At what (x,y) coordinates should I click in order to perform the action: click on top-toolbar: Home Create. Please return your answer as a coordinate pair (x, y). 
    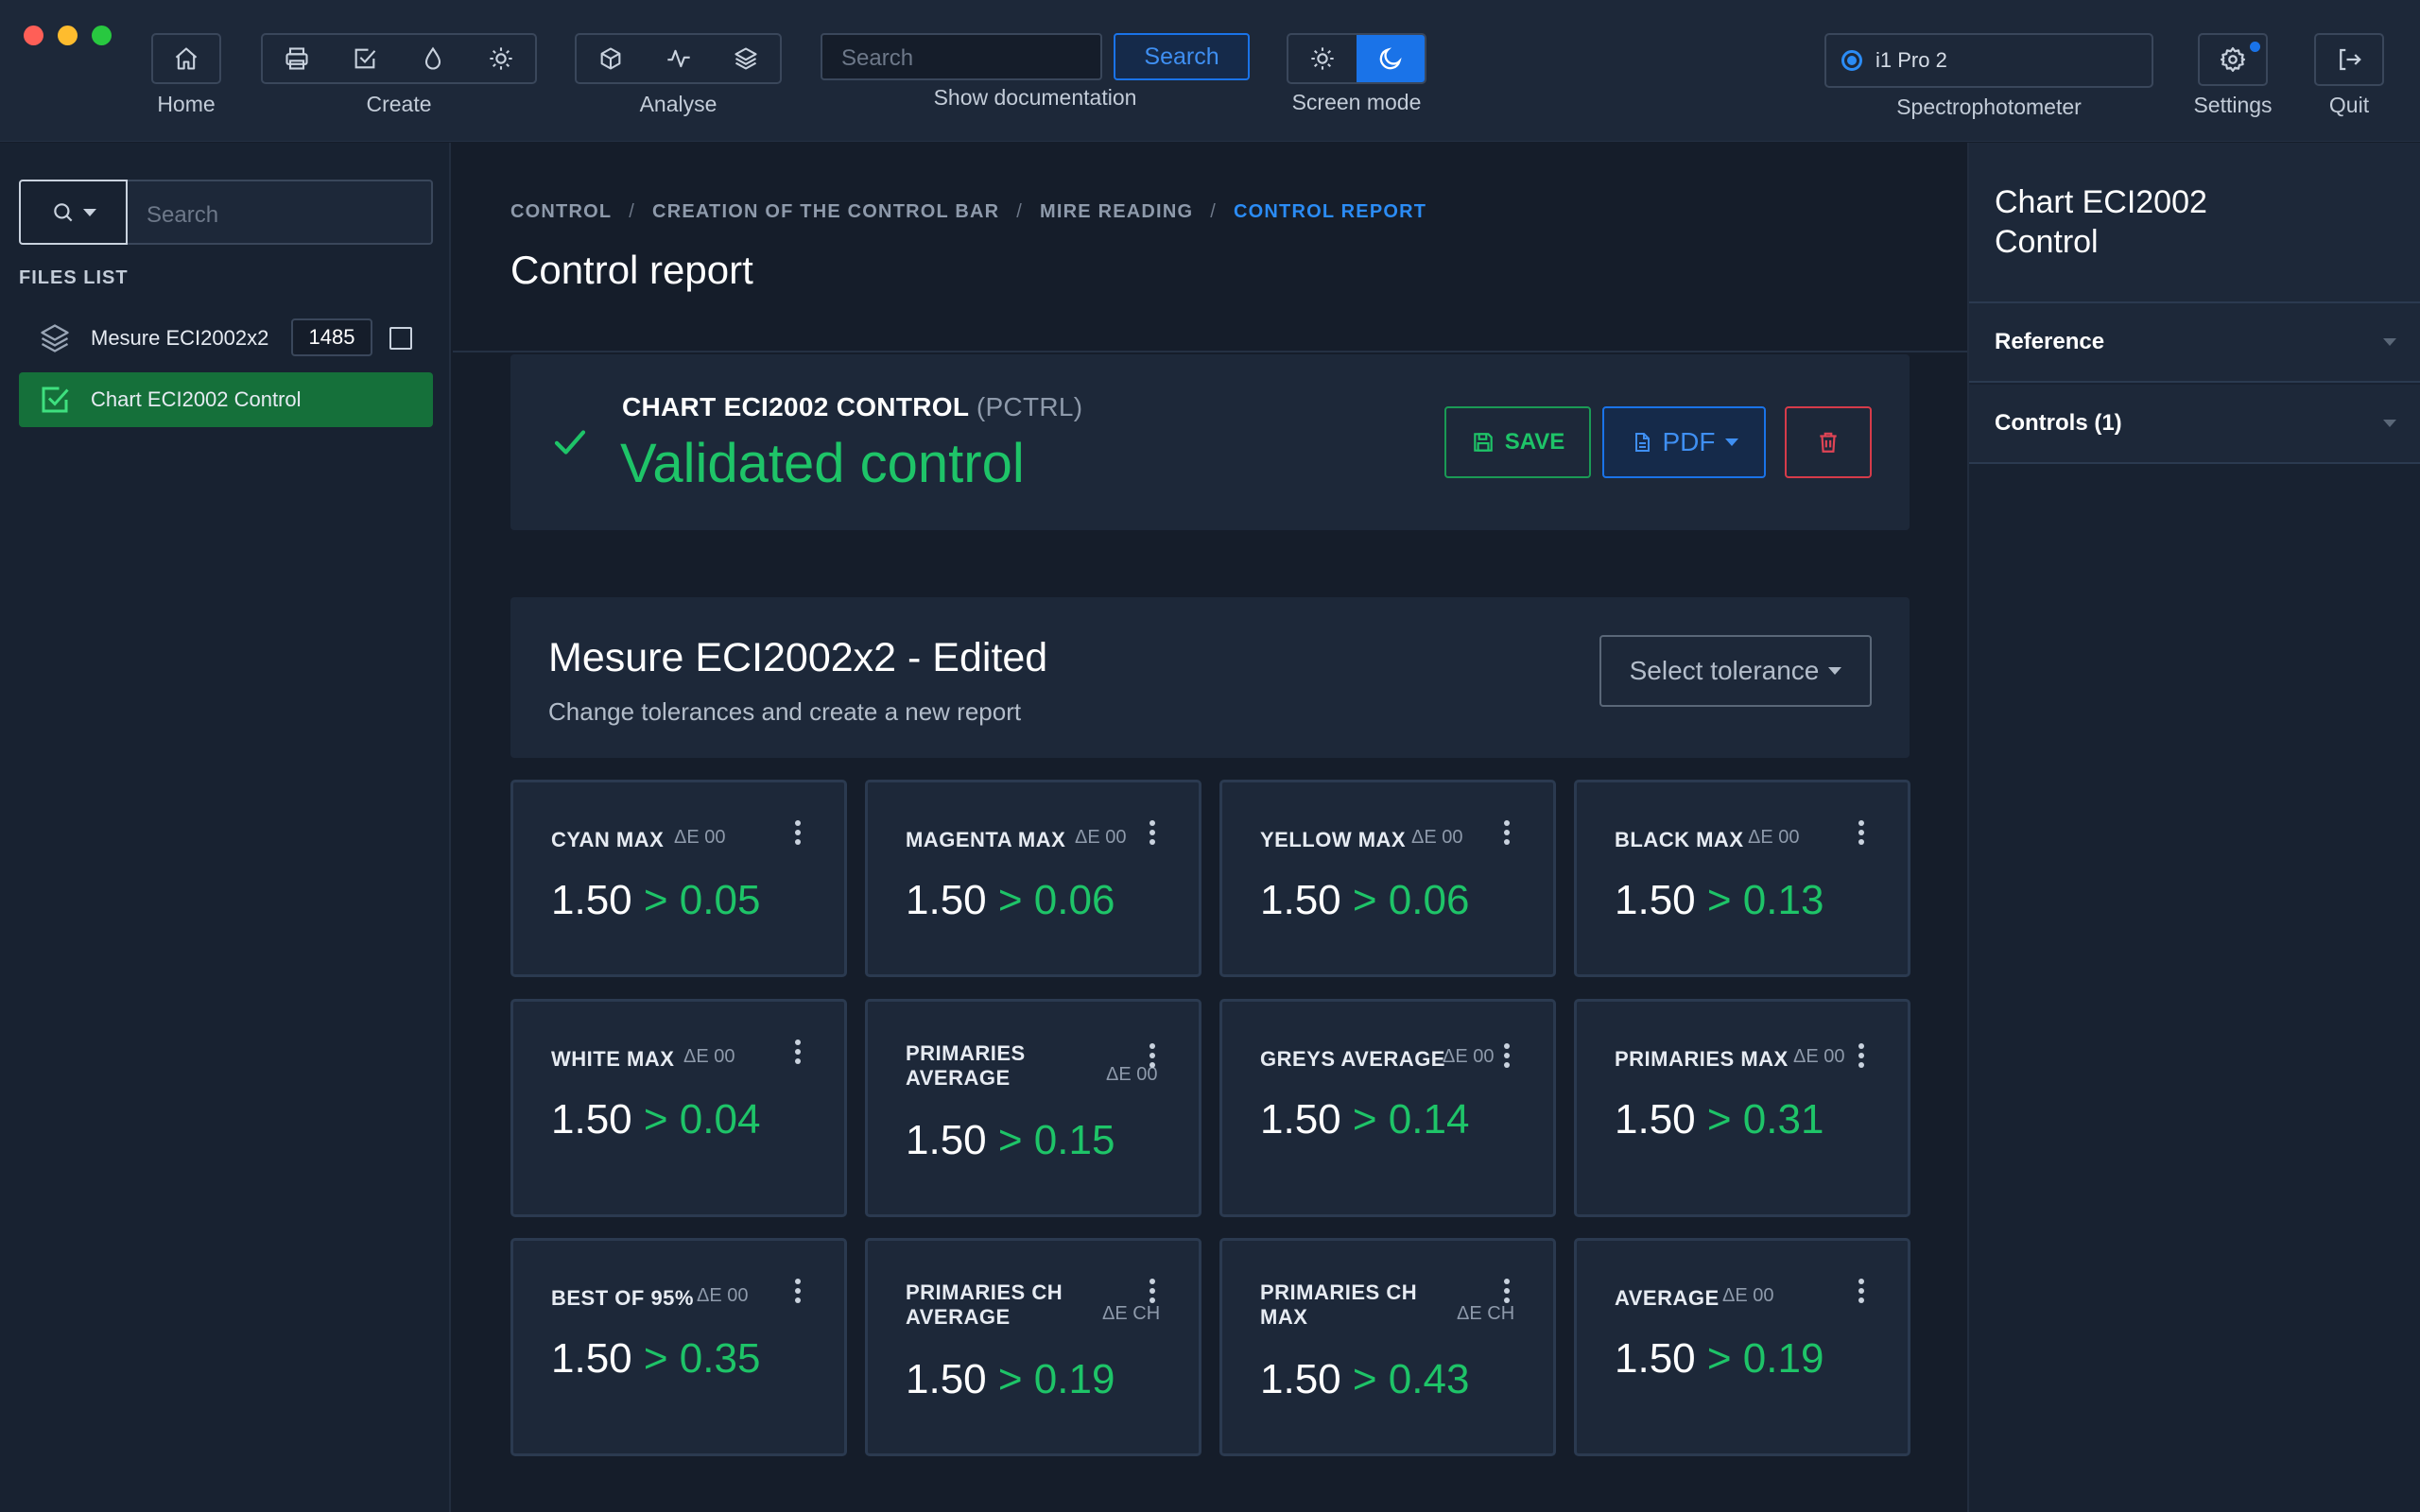
    Looking at the image, I should click on (1210, 71).